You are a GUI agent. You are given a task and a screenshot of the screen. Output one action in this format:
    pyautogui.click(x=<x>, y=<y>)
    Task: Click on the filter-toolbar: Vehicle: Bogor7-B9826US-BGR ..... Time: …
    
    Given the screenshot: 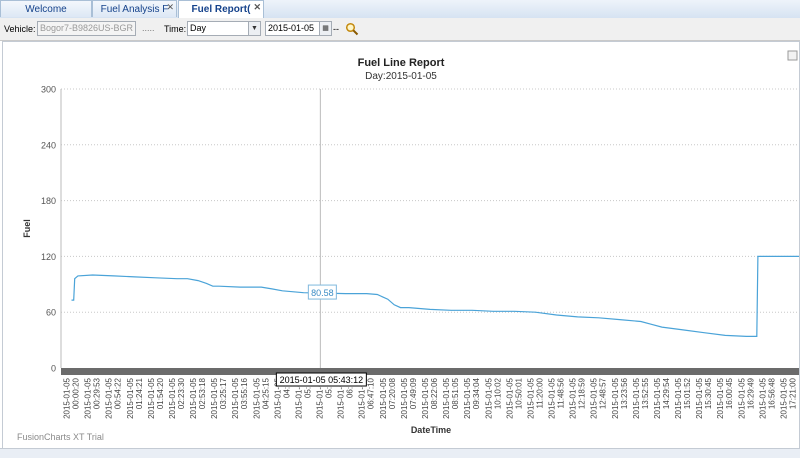 What is the action you would take?
    pyautogui.click(x=400, y=29)
    